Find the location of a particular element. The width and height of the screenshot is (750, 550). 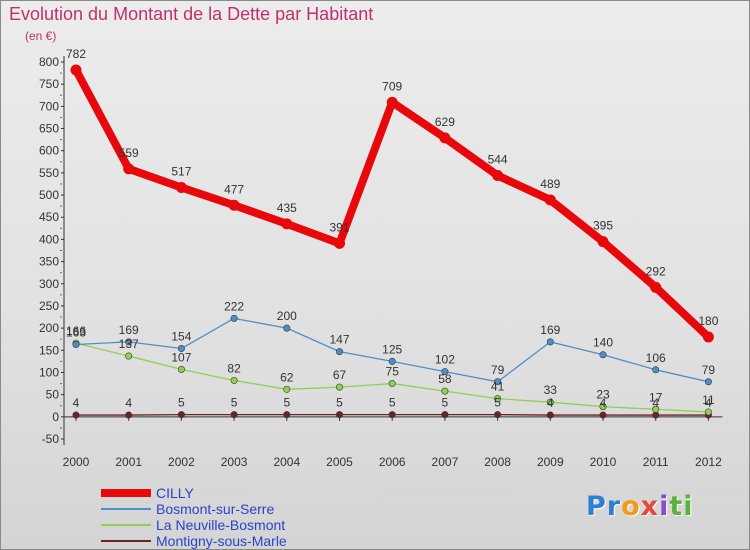

x-tick-label: 2003 is located at coordinates (234, 462).